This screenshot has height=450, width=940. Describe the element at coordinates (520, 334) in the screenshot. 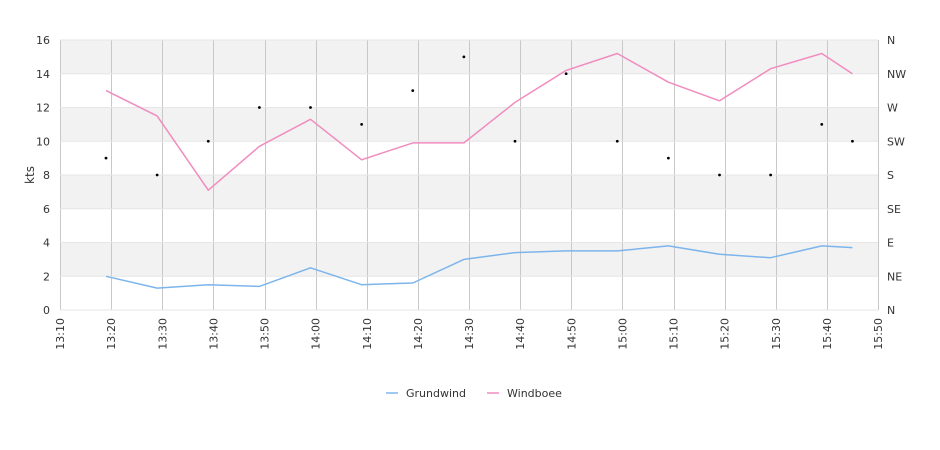

I see `x-tick-label: 14:40` at that location.